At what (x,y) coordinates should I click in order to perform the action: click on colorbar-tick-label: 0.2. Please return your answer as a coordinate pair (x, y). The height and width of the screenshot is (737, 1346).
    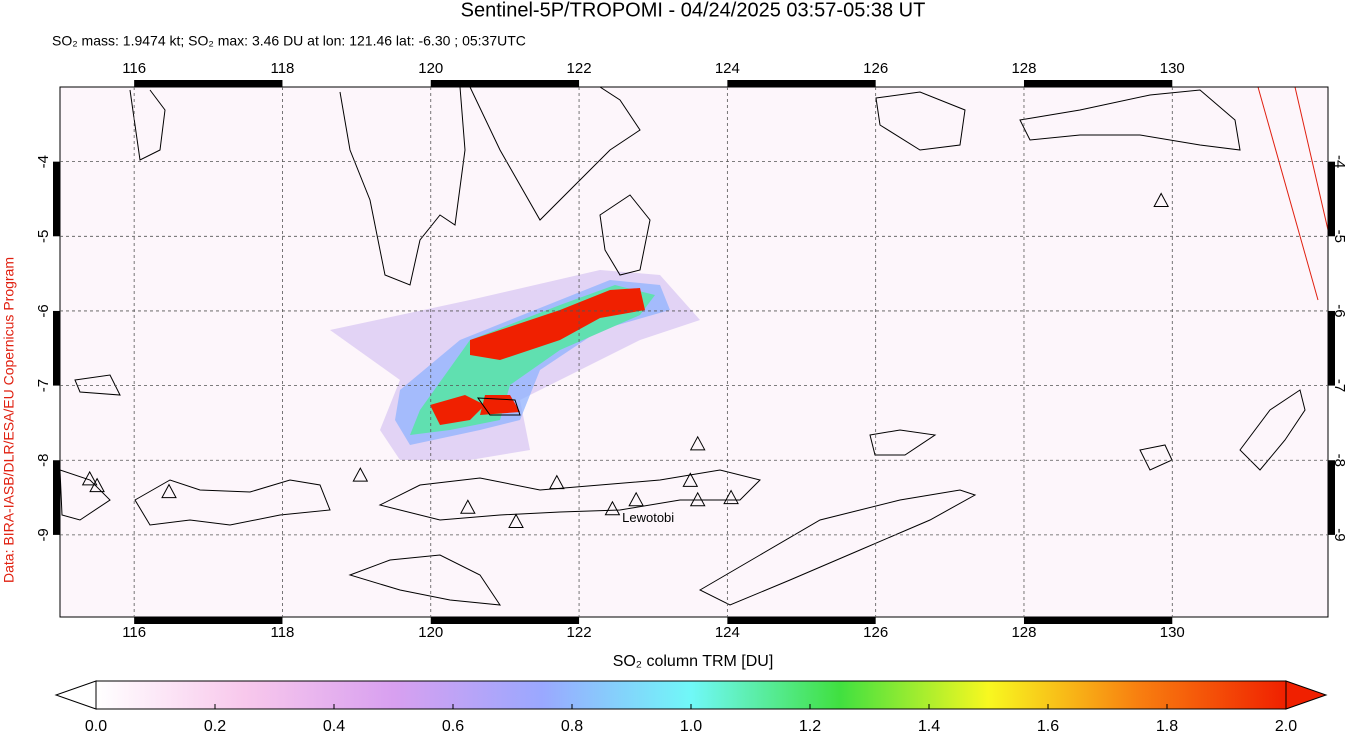
    Looking at the image, I should click on (215, 726).